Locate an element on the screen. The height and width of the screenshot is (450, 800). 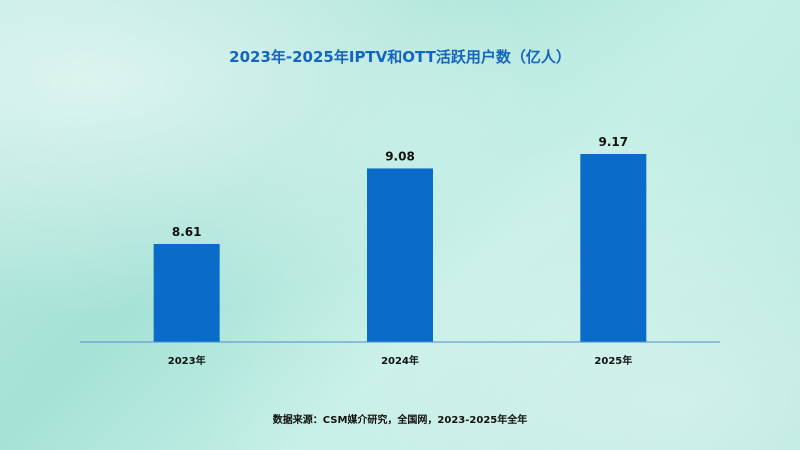
bar-2023年 is located at coordinates (186, 292).